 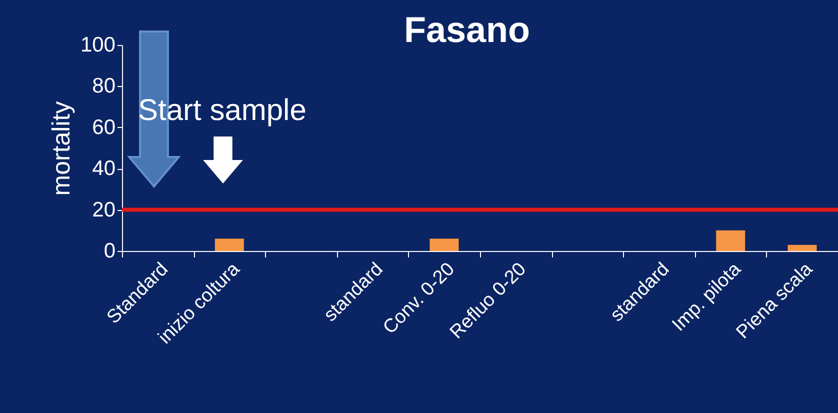 What do you see at coordinates (110, 251) in the screenshot?
I see `y-tick-label: 0` at bounding box center [110, 251].